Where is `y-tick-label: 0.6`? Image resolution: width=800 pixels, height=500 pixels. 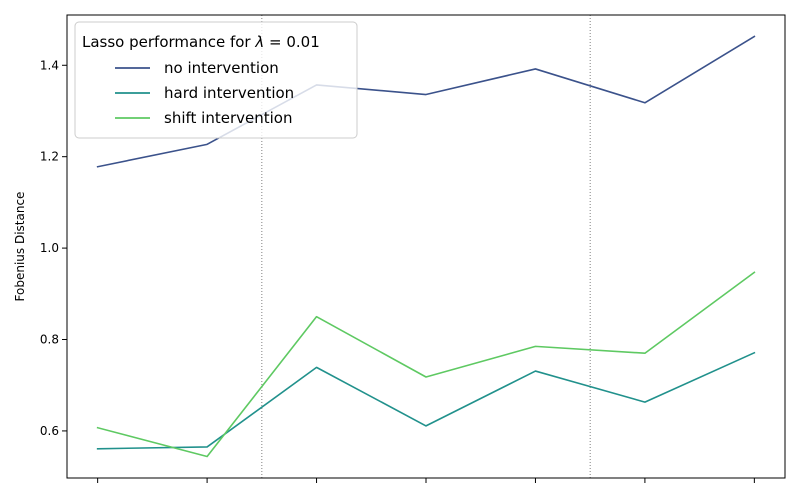
y-tick-label: 0.6 is located at coordinates (49, 431).